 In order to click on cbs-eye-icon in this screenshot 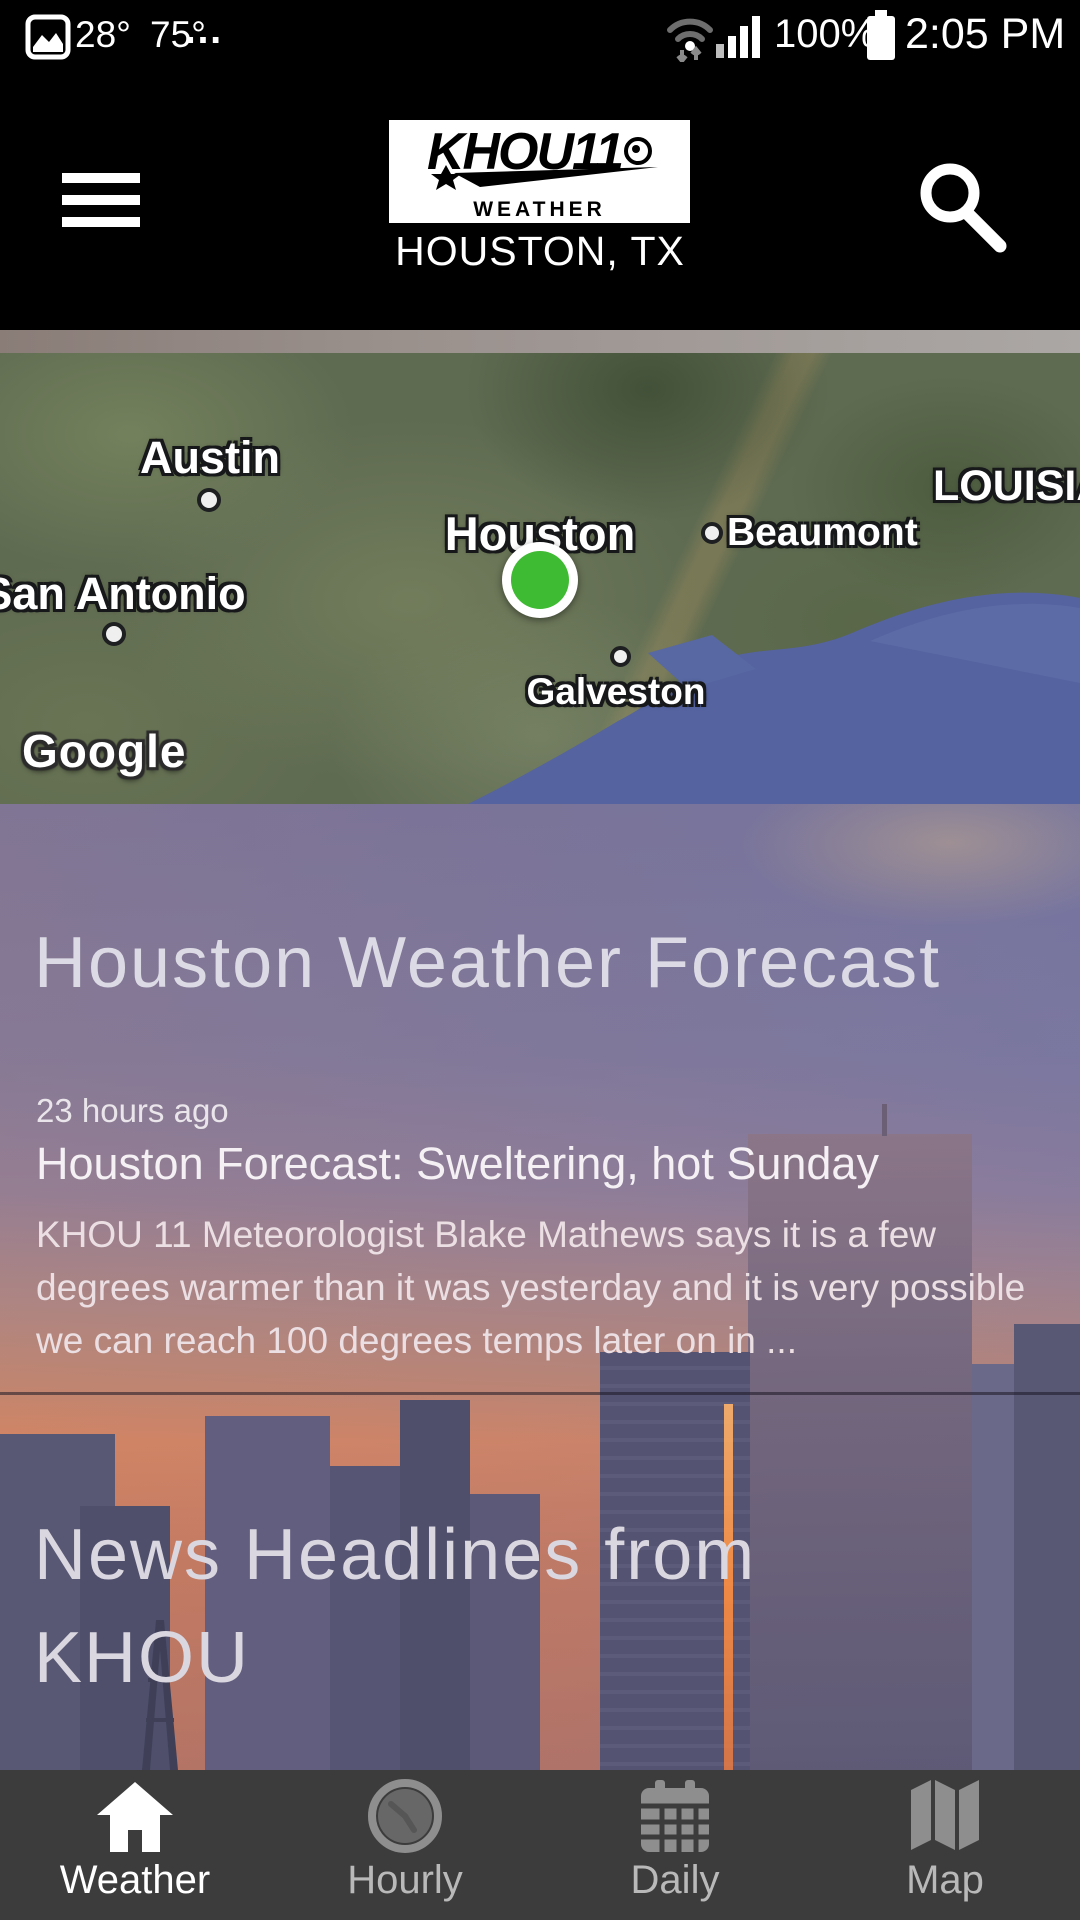, I will do `click(638, 151)`.